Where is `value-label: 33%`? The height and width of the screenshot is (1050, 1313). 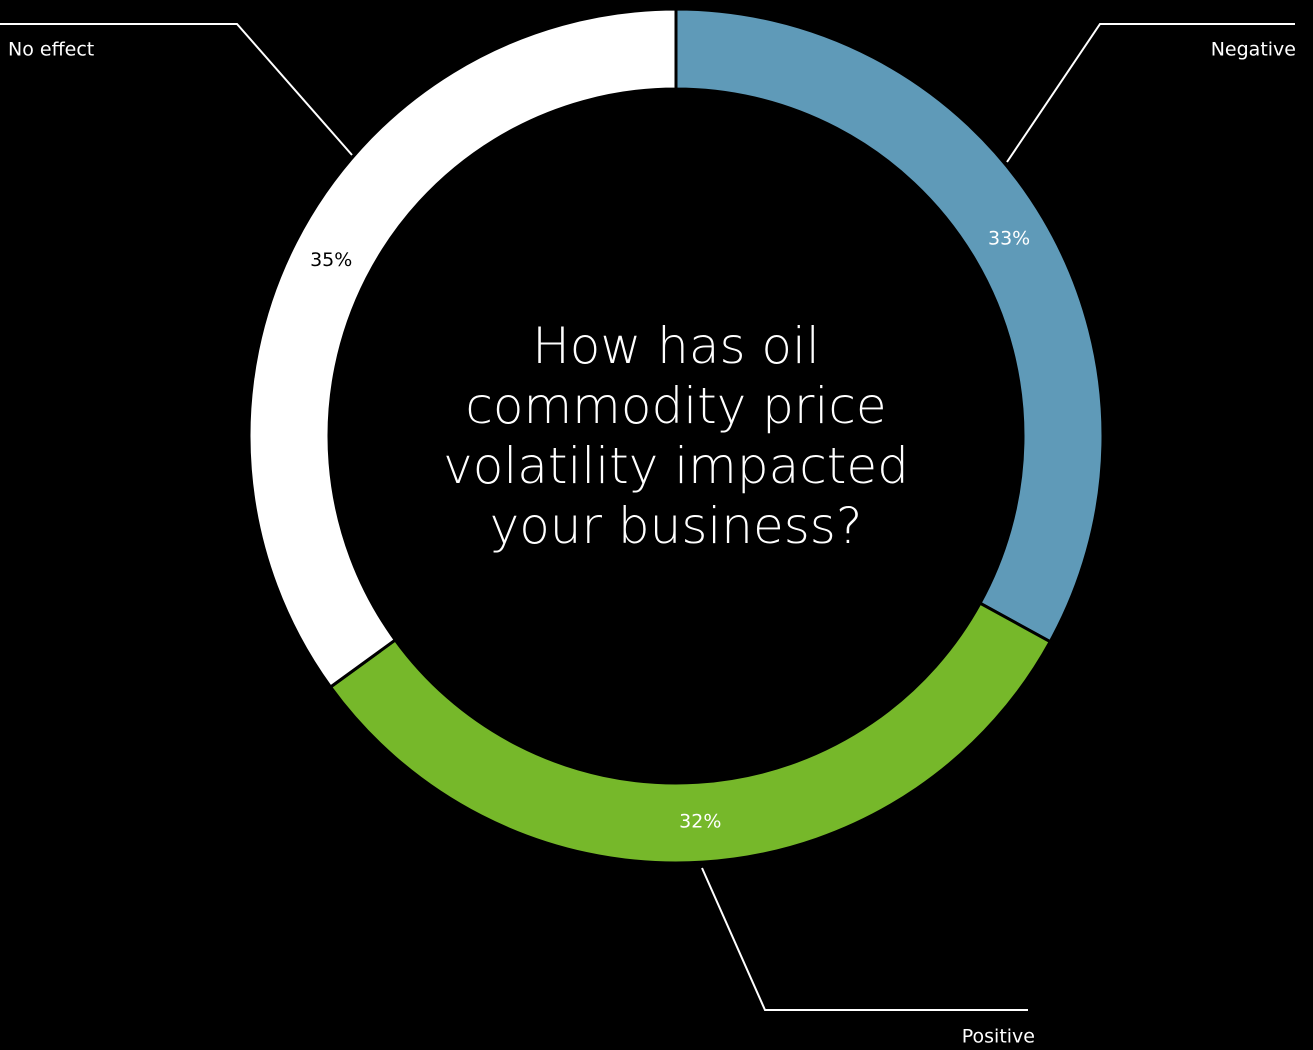 value-label: 33% is located at coordinates (1009, 239).